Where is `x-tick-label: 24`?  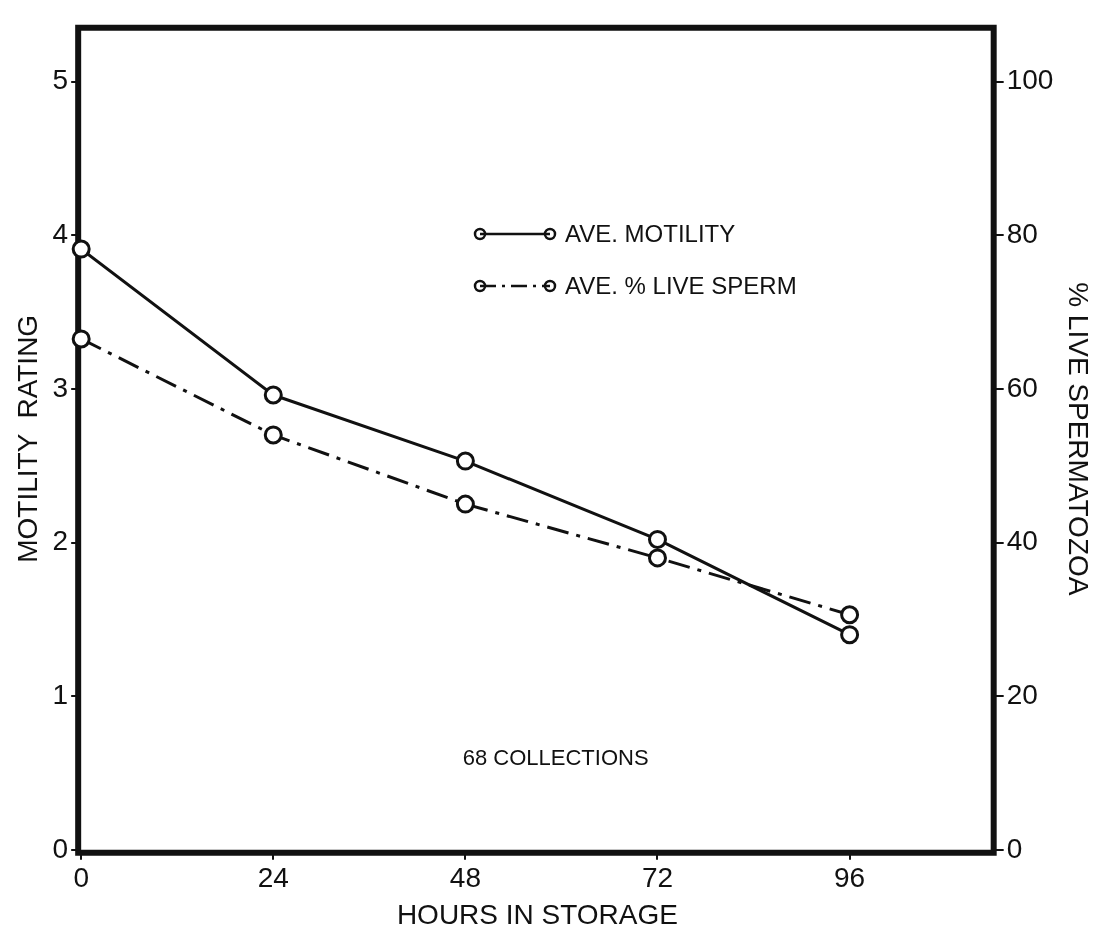 x-tick-label: 24 is located at coordinates (273, 878).